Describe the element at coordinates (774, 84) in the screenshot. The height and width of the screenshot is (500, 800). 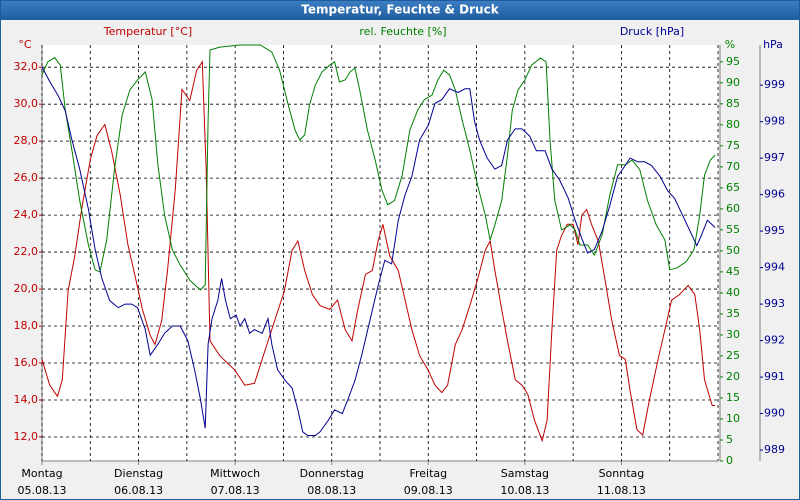
I see `y-tick-label: 999` at that location.